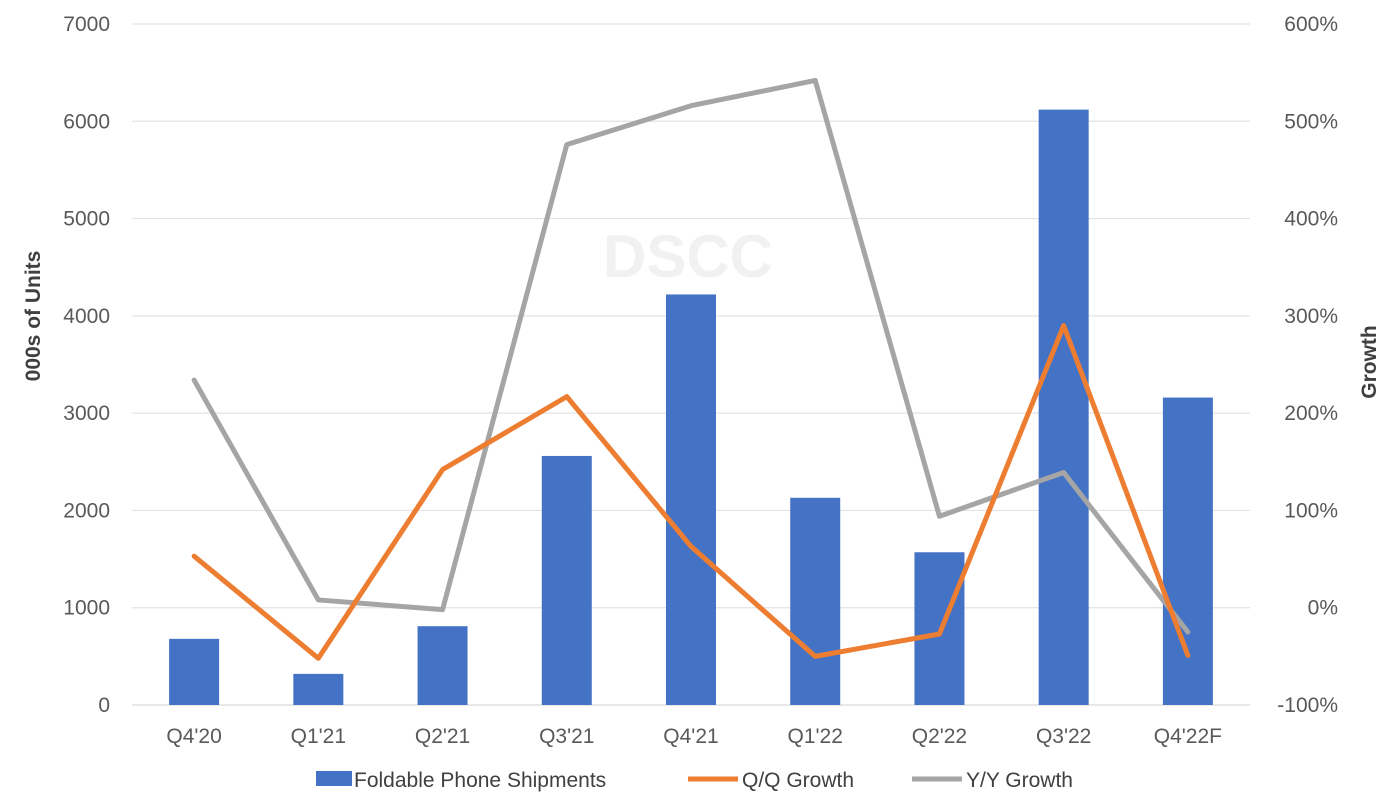 The image size is (1400, 812). Describe the element at coordinates (1311, 219) in the screenshot. I see `y-right-tick-label: 400%` at that location.